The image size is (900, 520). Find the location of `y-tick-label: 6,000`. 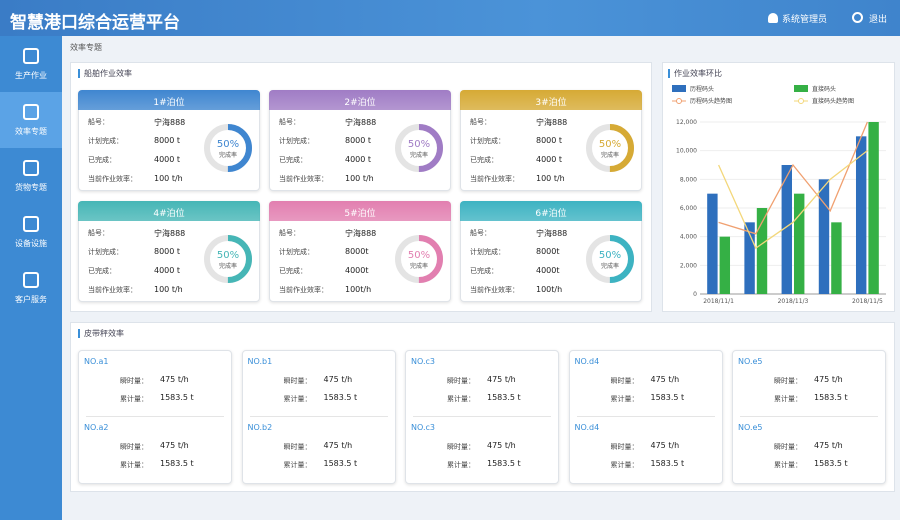

y-tick-label: 6,000 is located at coordinates (688, 208).